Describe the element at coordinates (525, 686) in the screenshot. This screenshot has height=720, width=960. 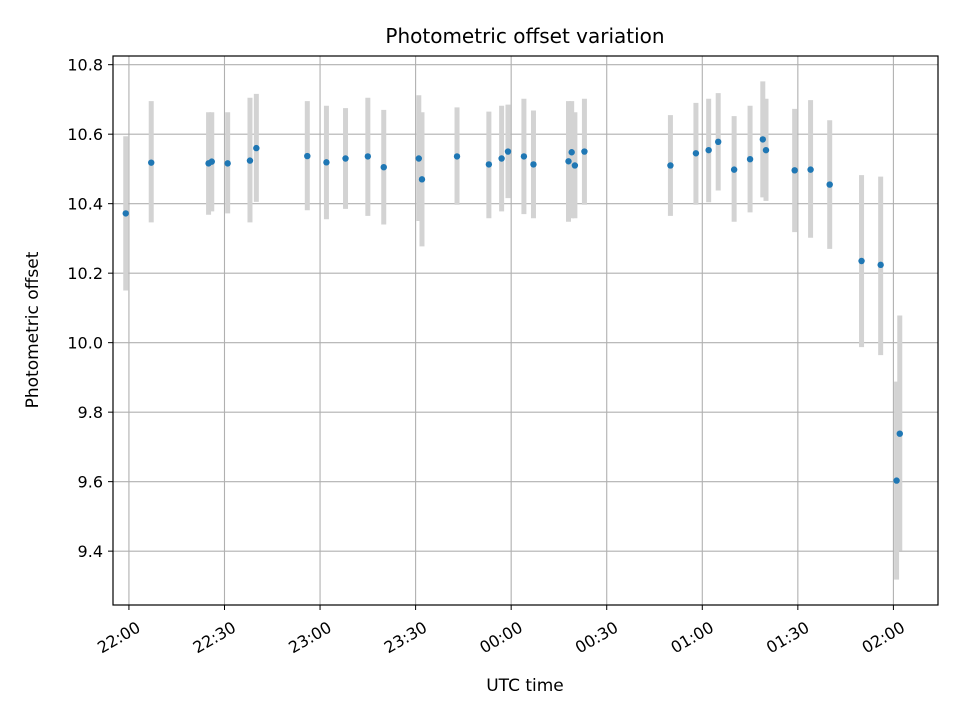
I see `x-axis-label: UTC time` at that location.